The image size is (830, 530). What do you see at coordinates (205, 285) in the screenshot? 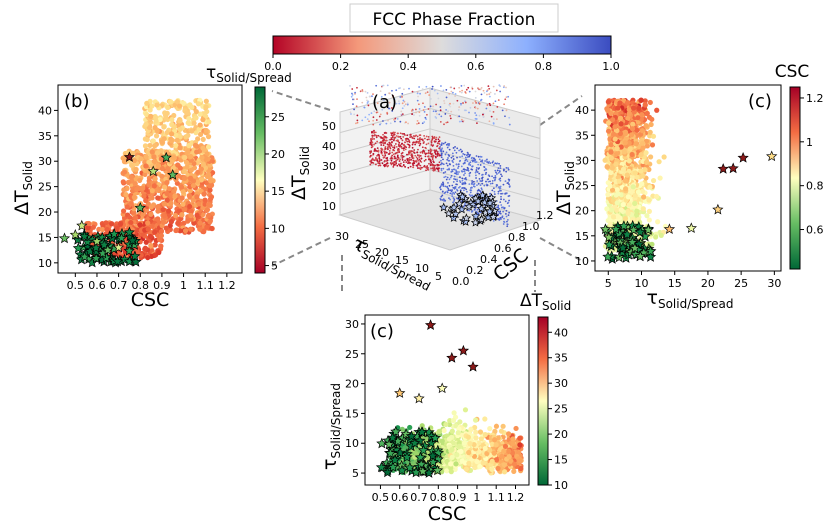
I see `x-tick-label: 1.1` at bounding box center [205, 285].